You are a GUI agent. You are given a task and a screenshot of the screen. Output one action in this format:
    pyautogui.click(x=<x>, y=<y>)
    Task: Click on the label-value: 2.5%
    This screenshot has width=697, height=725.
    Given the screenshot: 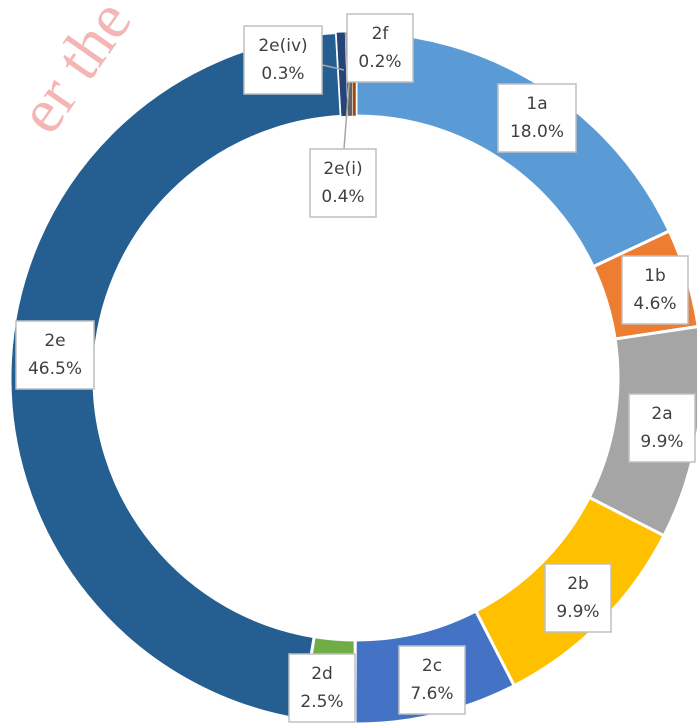 What is the action you would take?
    pyautogui.click(x=321, y=702)
    